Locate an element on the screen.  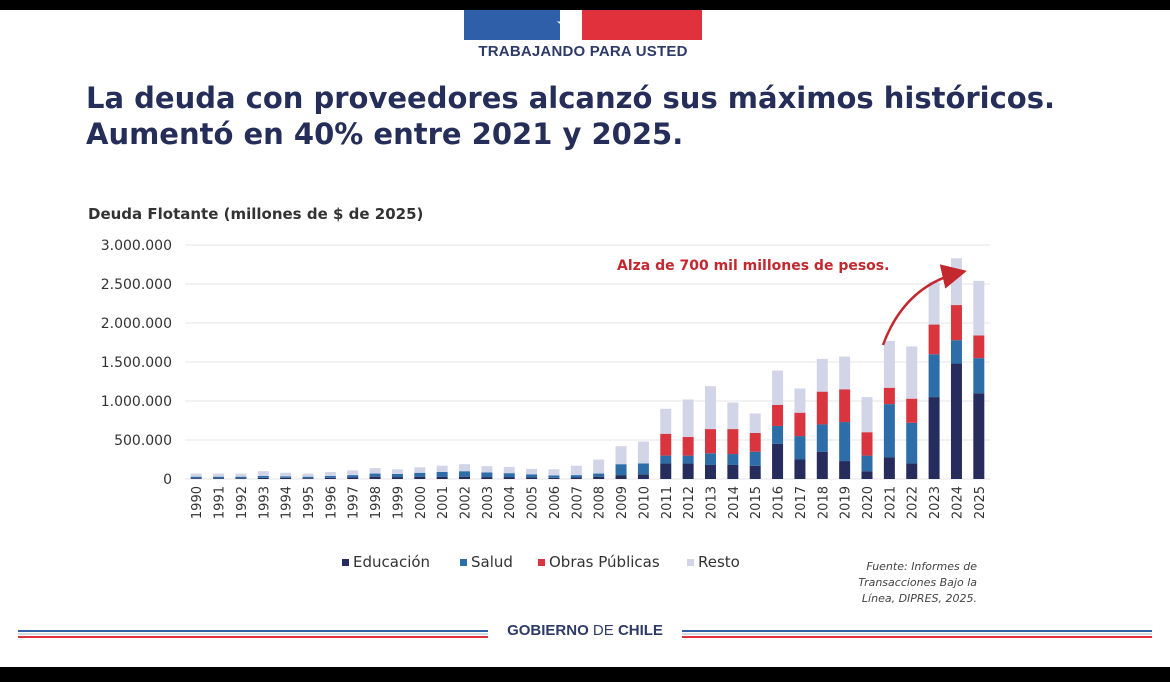
x-tick-label: 2010 is located at coordinates (644, 502).